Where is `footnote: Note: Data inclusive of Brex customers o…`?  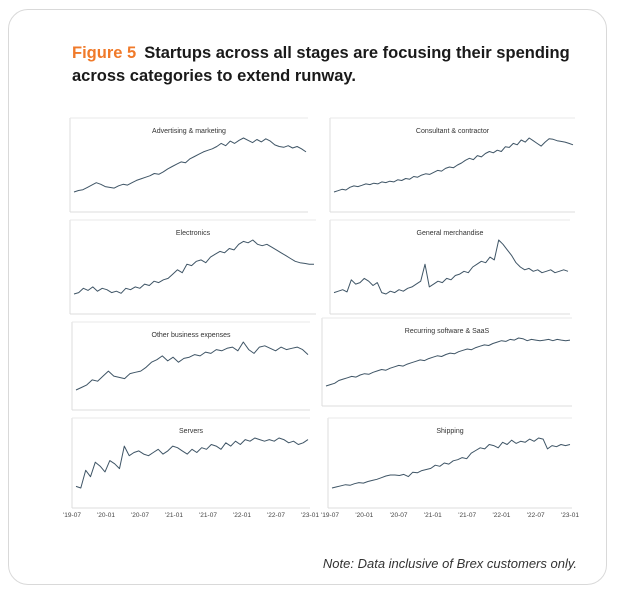
footnote: Note: Data inclusive of Brex customers o… is located at coordinates (449, 563).